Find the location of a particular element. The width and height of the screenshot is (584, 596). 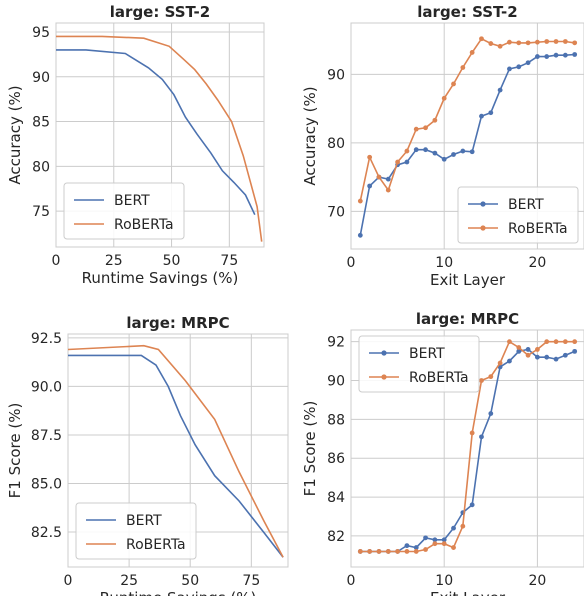

y-tick-label: 82.5 is located at coordinates (46, 533).